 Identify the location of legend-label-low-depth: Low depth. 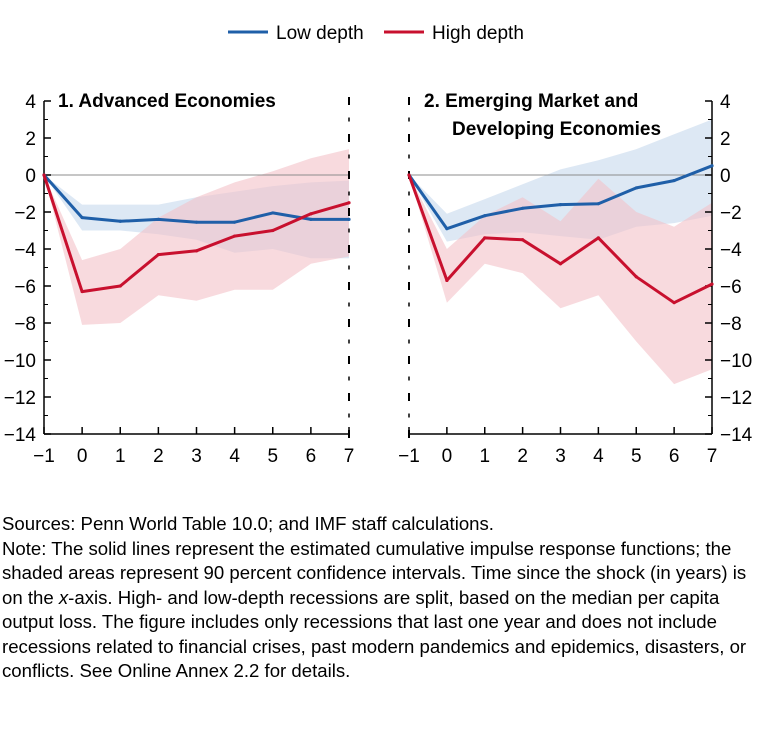
(320, 33).